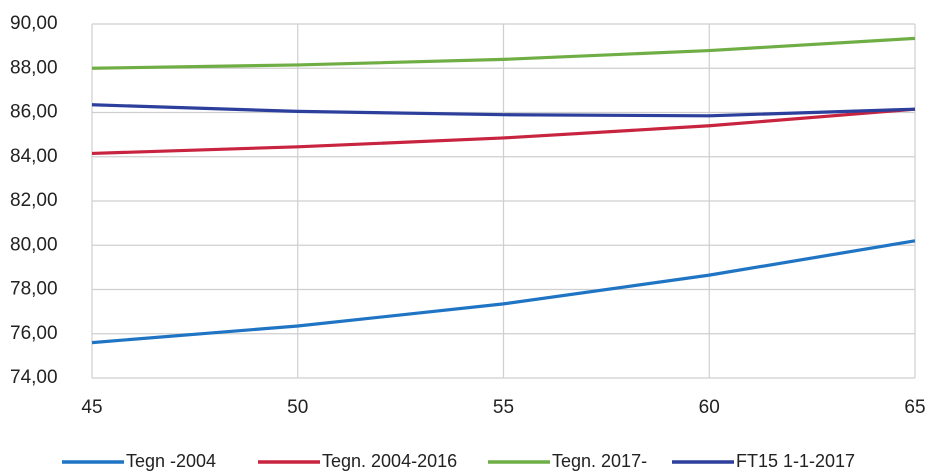 Image resolution: width=931 pixels, height=473 pixels. Describe the element at coordinates (171, 461) in the screenshot. I see `legend-label: Tegn -2004` at that location.